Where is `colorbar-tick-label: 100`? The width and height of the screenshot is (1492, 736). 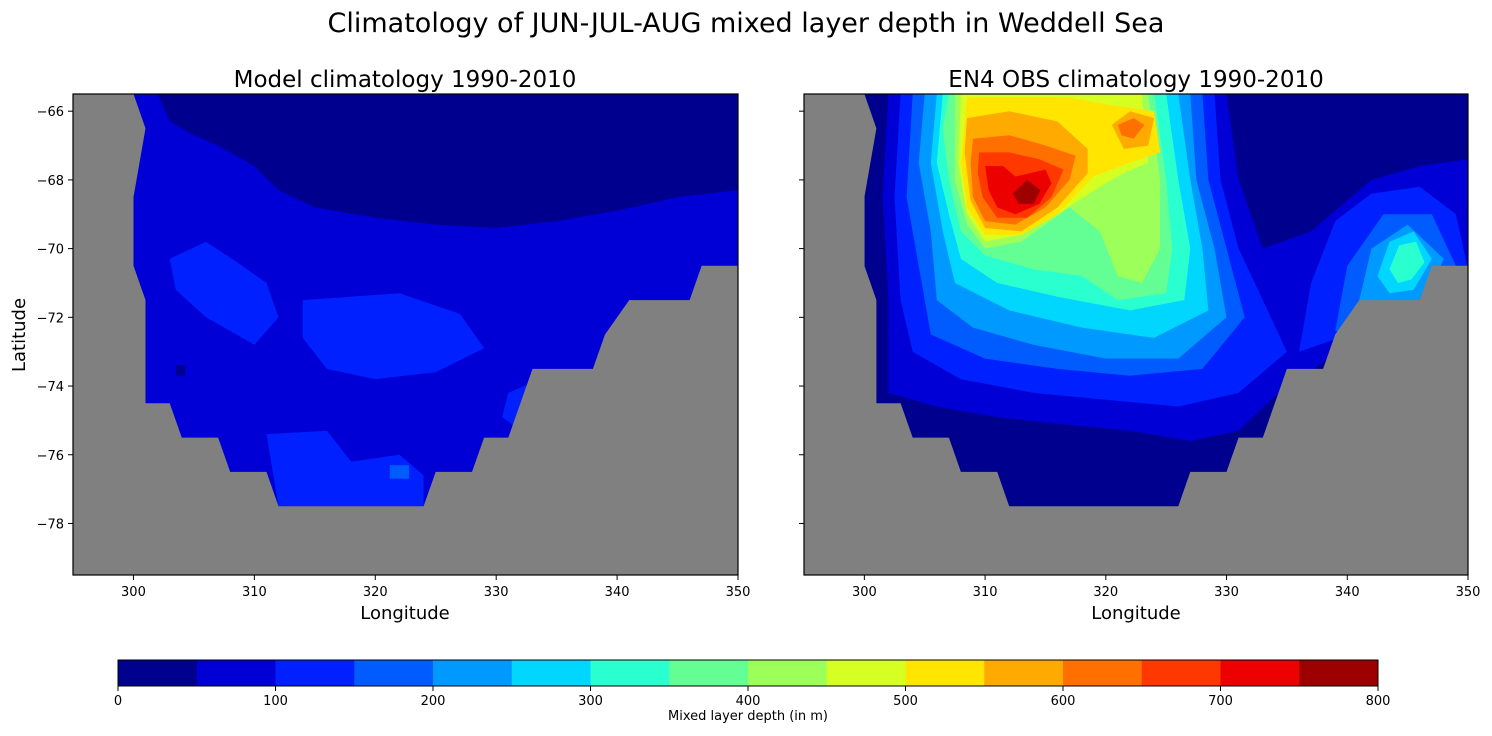 colorbar-tick-label: 100 is located at coordinates (275, 701).